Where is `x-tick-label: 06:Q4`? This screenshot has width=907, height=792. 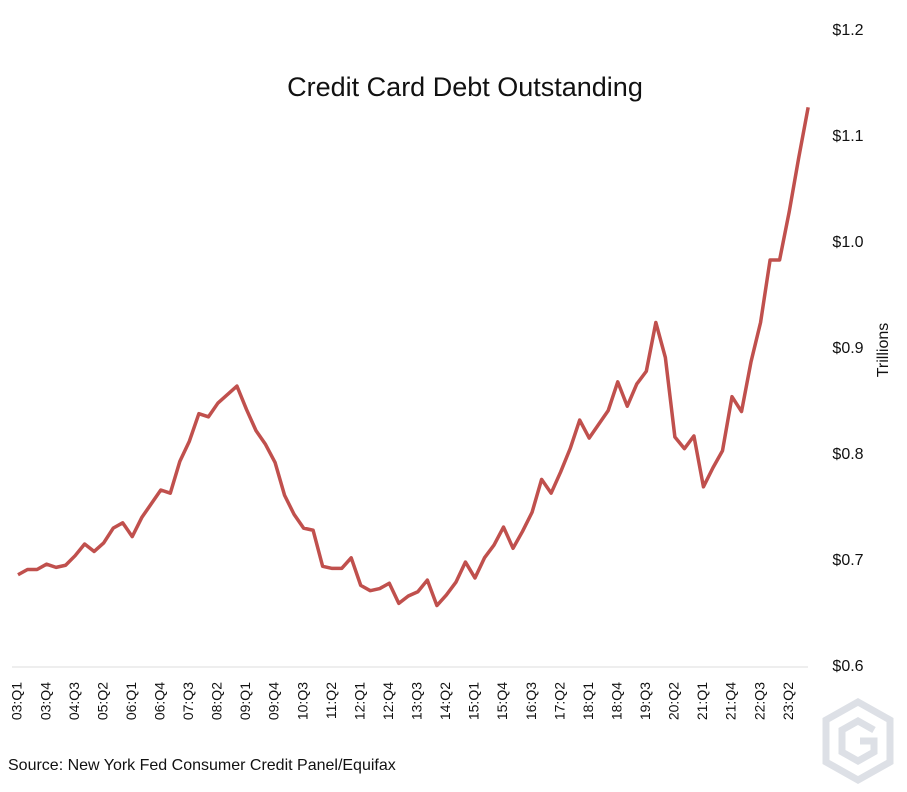
x-tick-label: 06:Q4 is located at coordinates (160, 701).